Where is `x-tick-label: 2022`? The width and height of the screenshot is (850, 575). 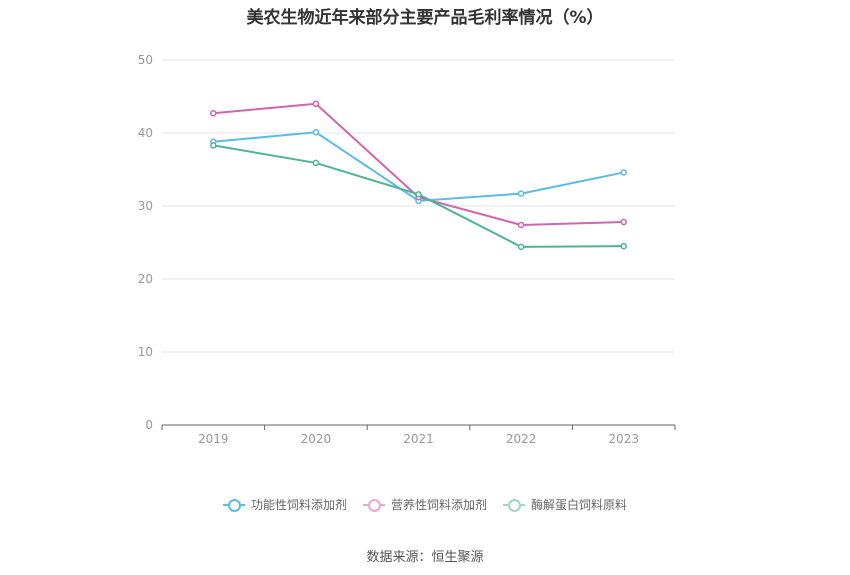 x-tick-label: 2022 is located at coordinates (521, 439).